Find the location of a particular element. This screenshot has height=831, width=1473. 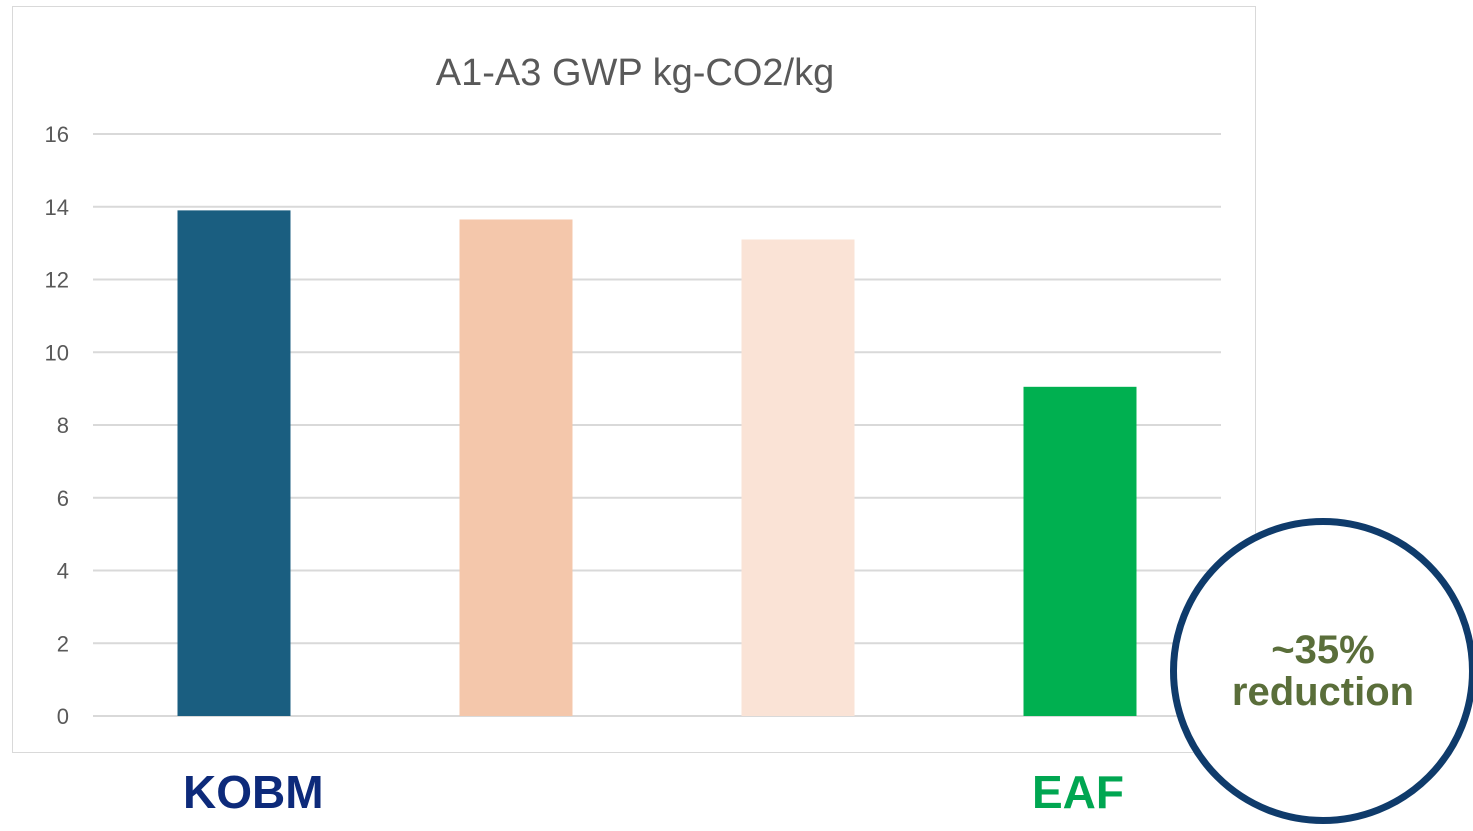

y-tick-label: 10 is located at coordinates (57, 352).